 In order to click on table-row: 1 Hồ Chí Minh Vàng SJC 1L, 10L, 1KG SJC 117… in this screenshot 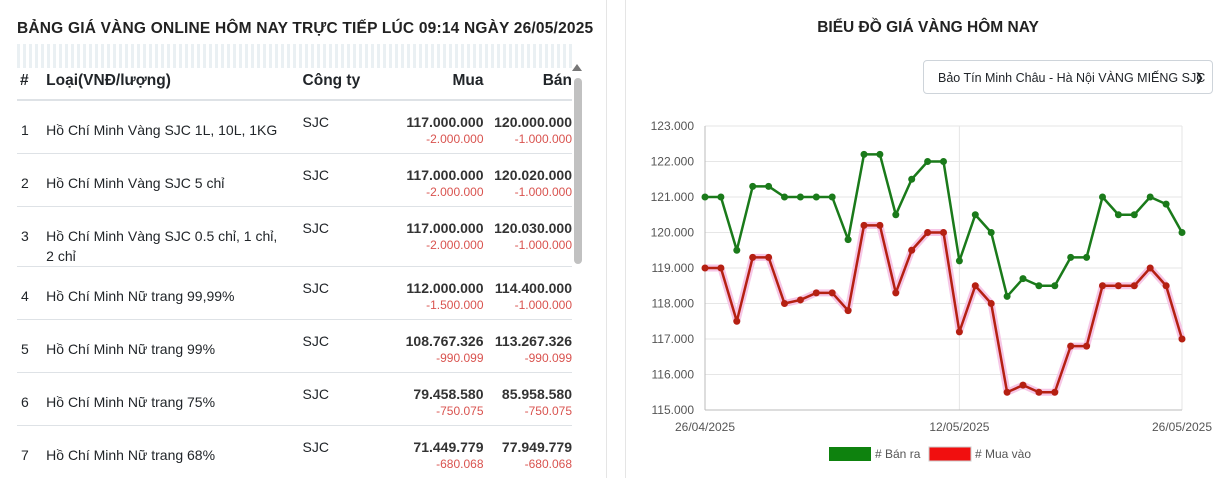, I will do `click(294, 127)`.